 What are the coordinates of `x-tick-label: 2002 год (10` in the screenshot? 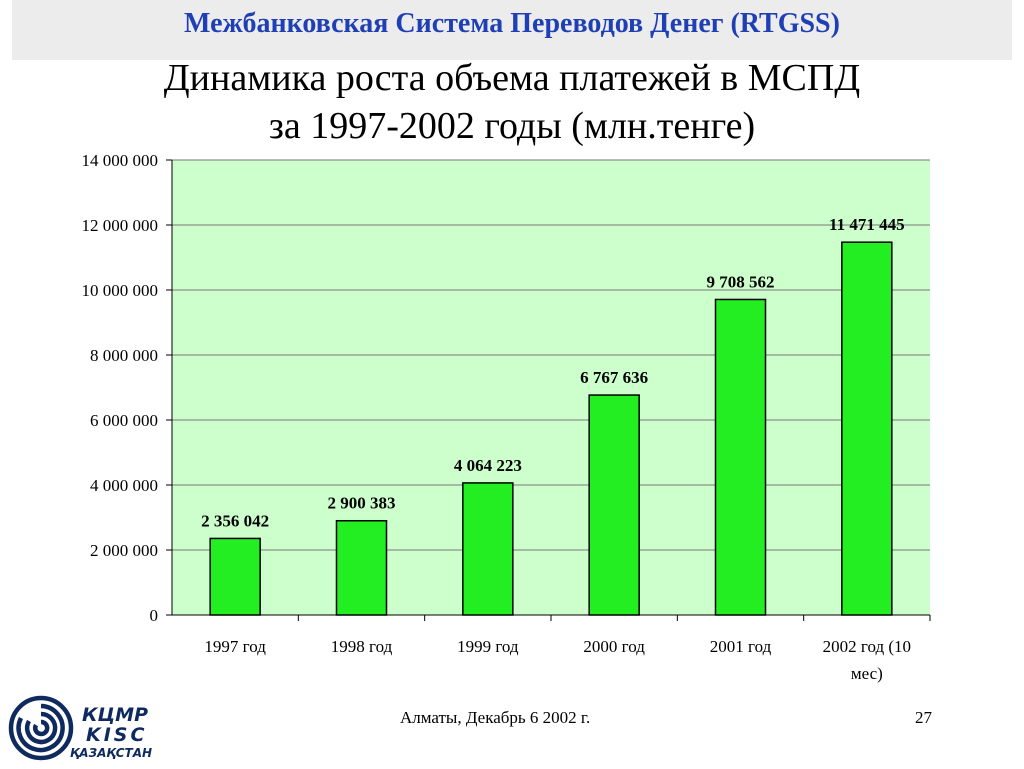 It's located at (867, 646).